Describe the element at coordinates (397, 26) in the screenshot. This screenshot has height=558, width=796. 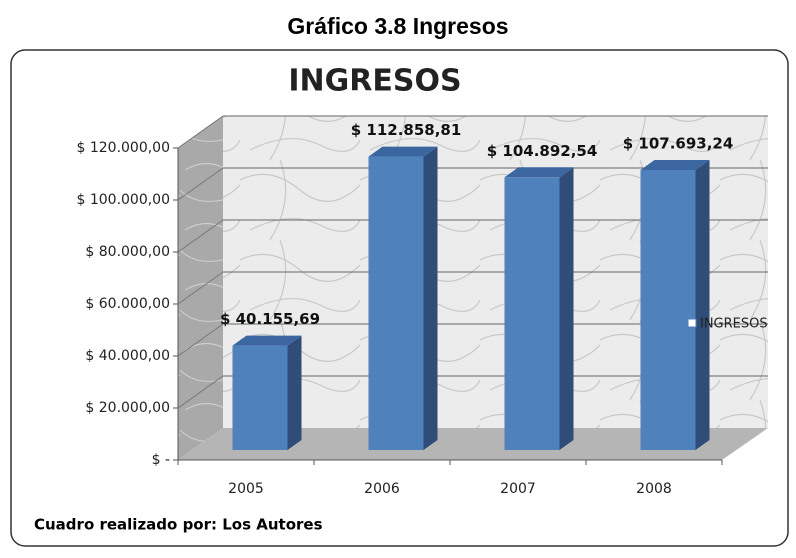
I see `caption: Gráfico 3.8 Ingresos` at that location.